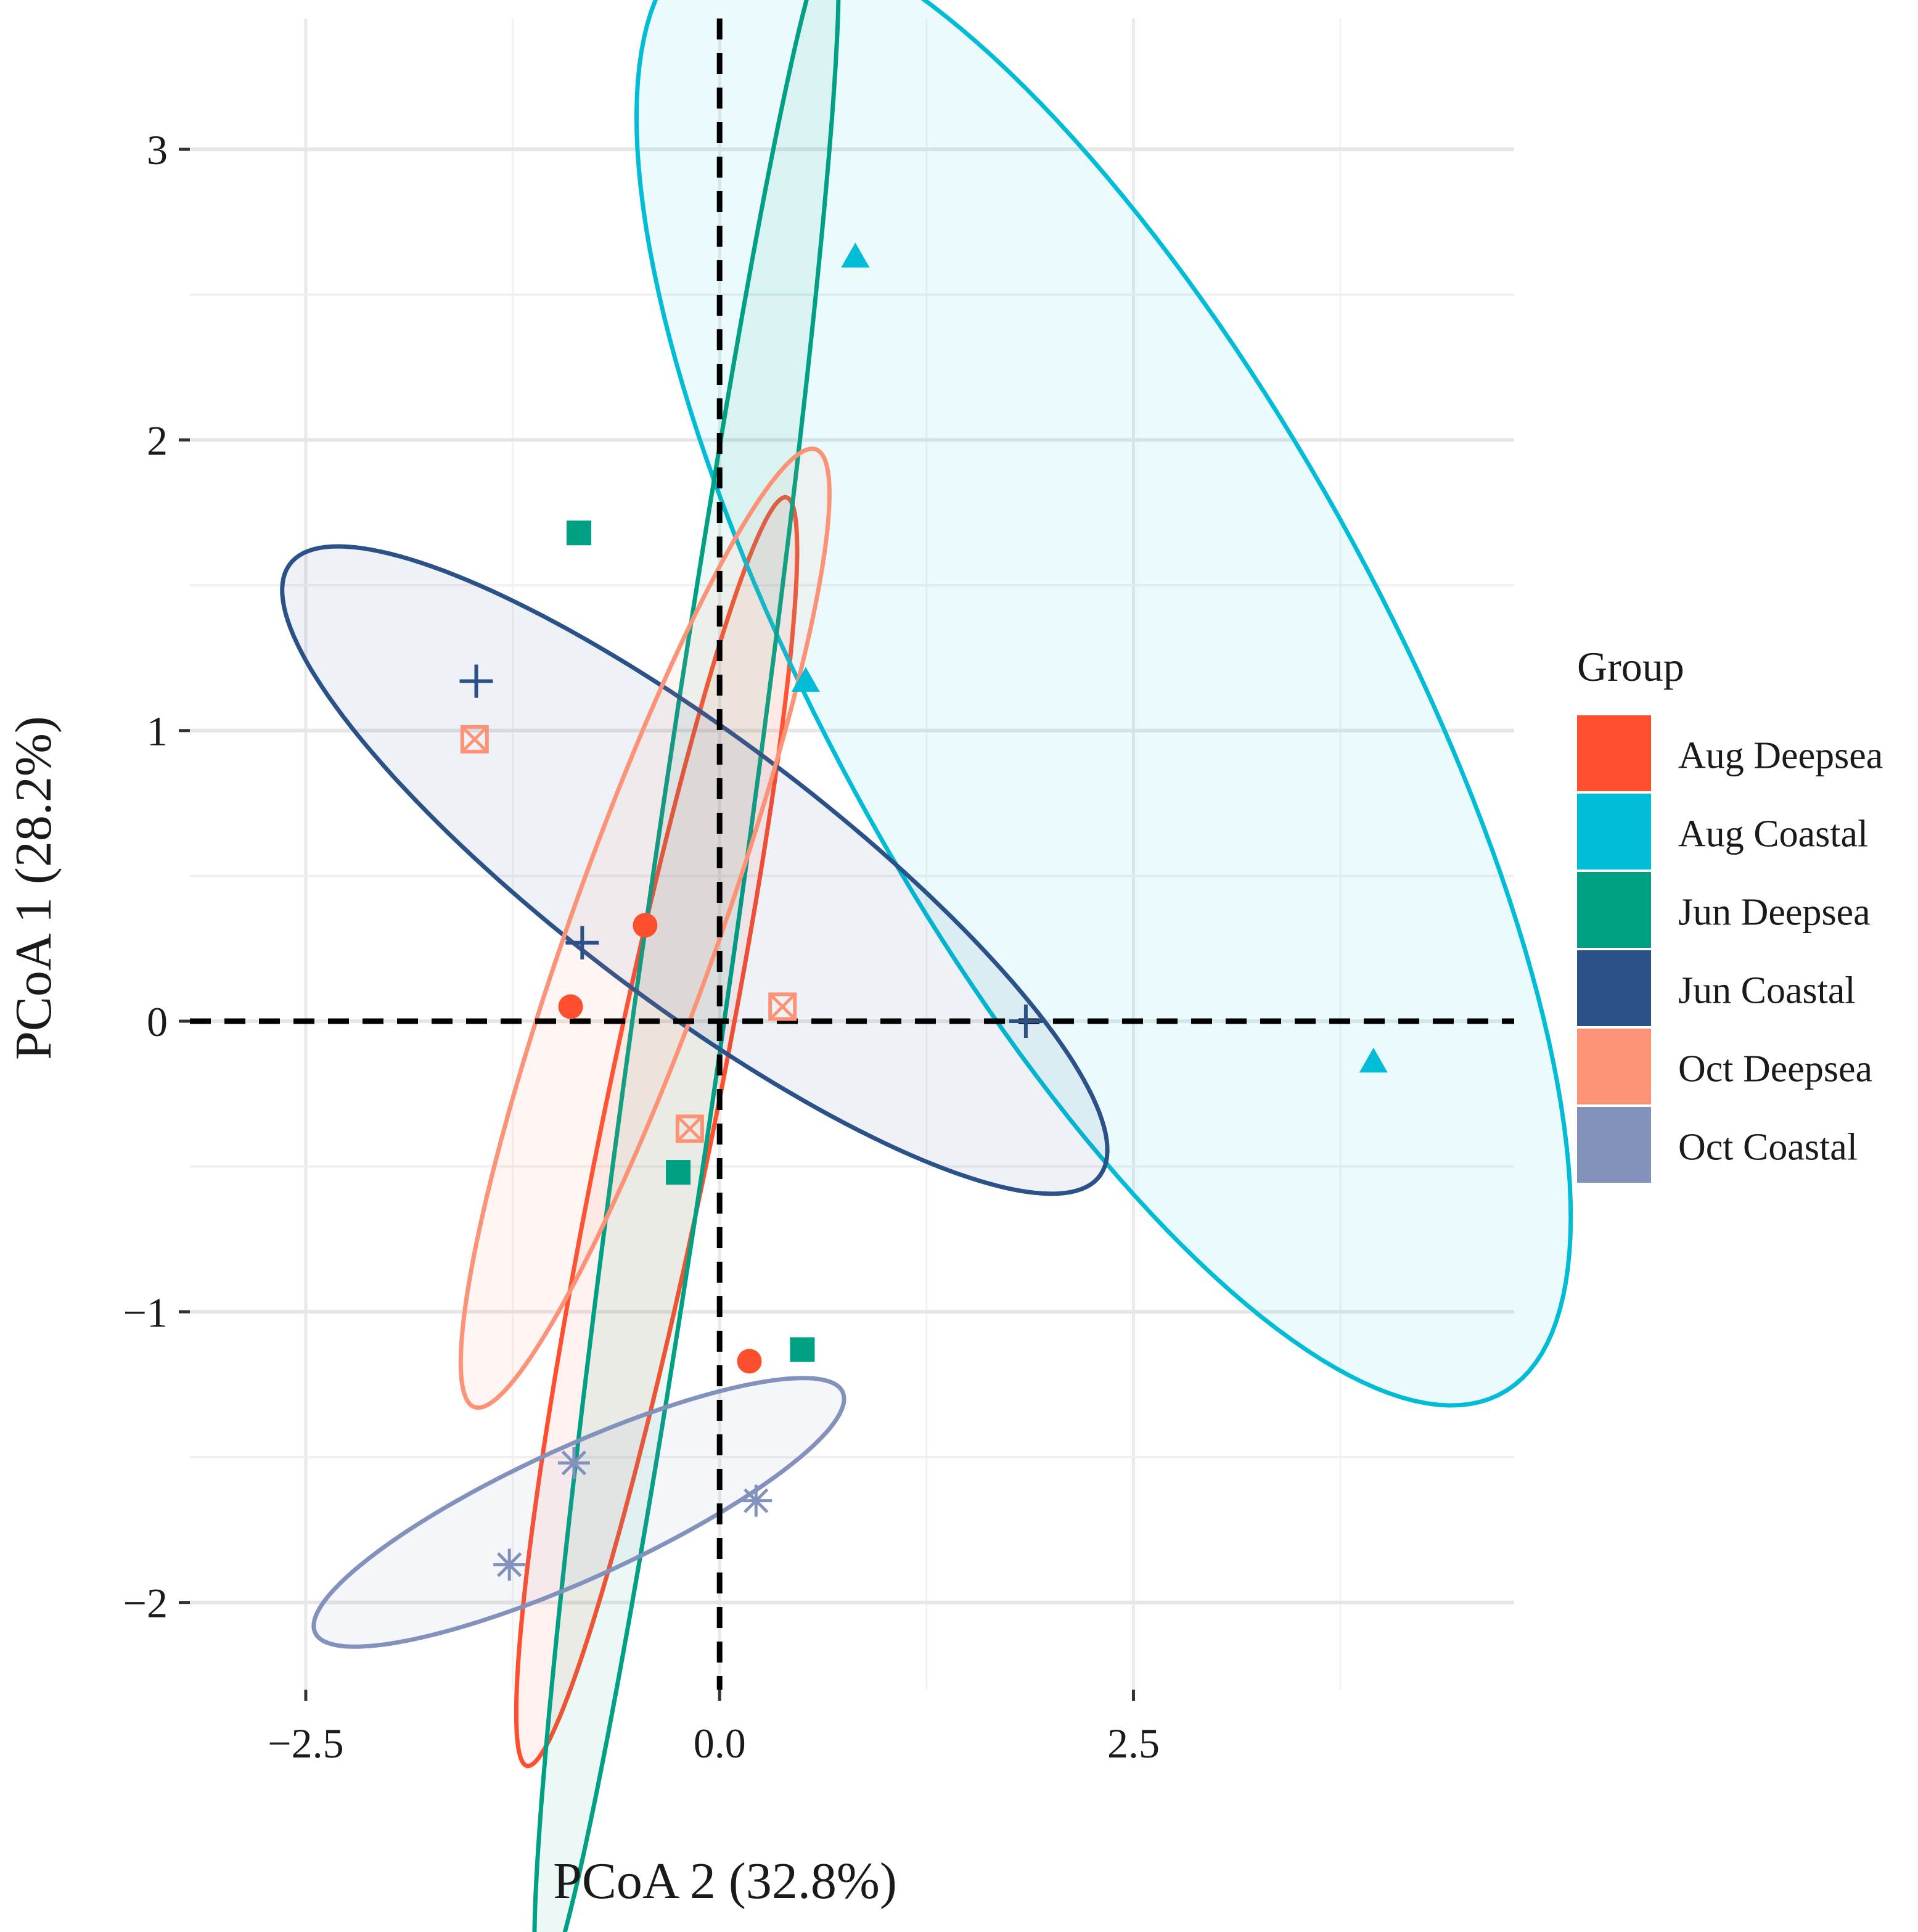  I want to click on x-axis-title: PCoA 2 (32.8%), so click(725, 1881).